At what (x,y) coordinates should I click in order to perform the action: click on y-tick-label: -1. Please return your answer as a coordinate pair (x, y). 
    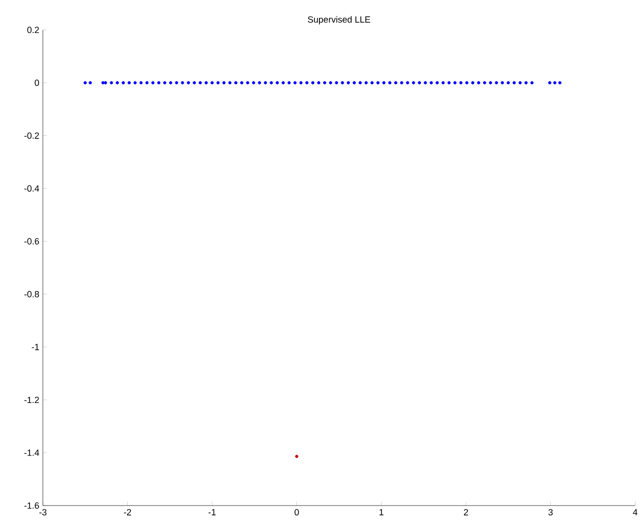
    Looking at the image, I should click on (35, 347).